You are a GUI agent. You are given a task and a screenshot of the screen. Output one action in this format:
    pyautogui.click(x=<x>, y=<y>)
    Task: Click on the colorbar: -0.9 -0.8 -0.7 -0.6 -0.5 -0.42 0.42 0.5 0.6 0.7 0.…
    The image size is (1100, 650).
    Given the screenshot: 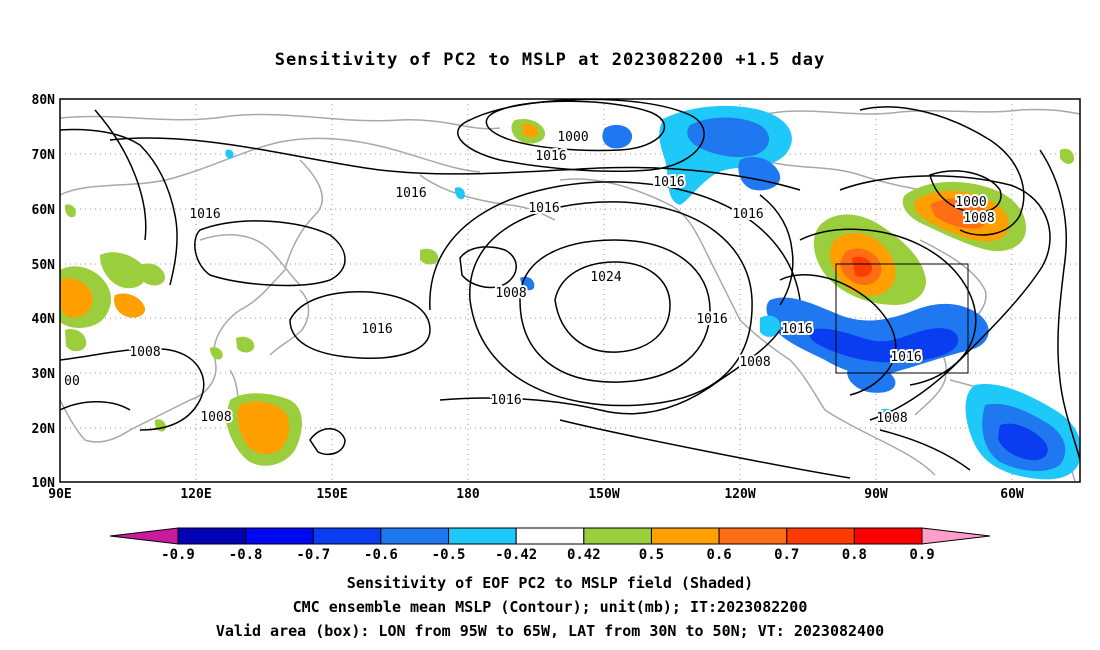 What is the action you would take?
    pyautogui.click(x=550, y=545)
    